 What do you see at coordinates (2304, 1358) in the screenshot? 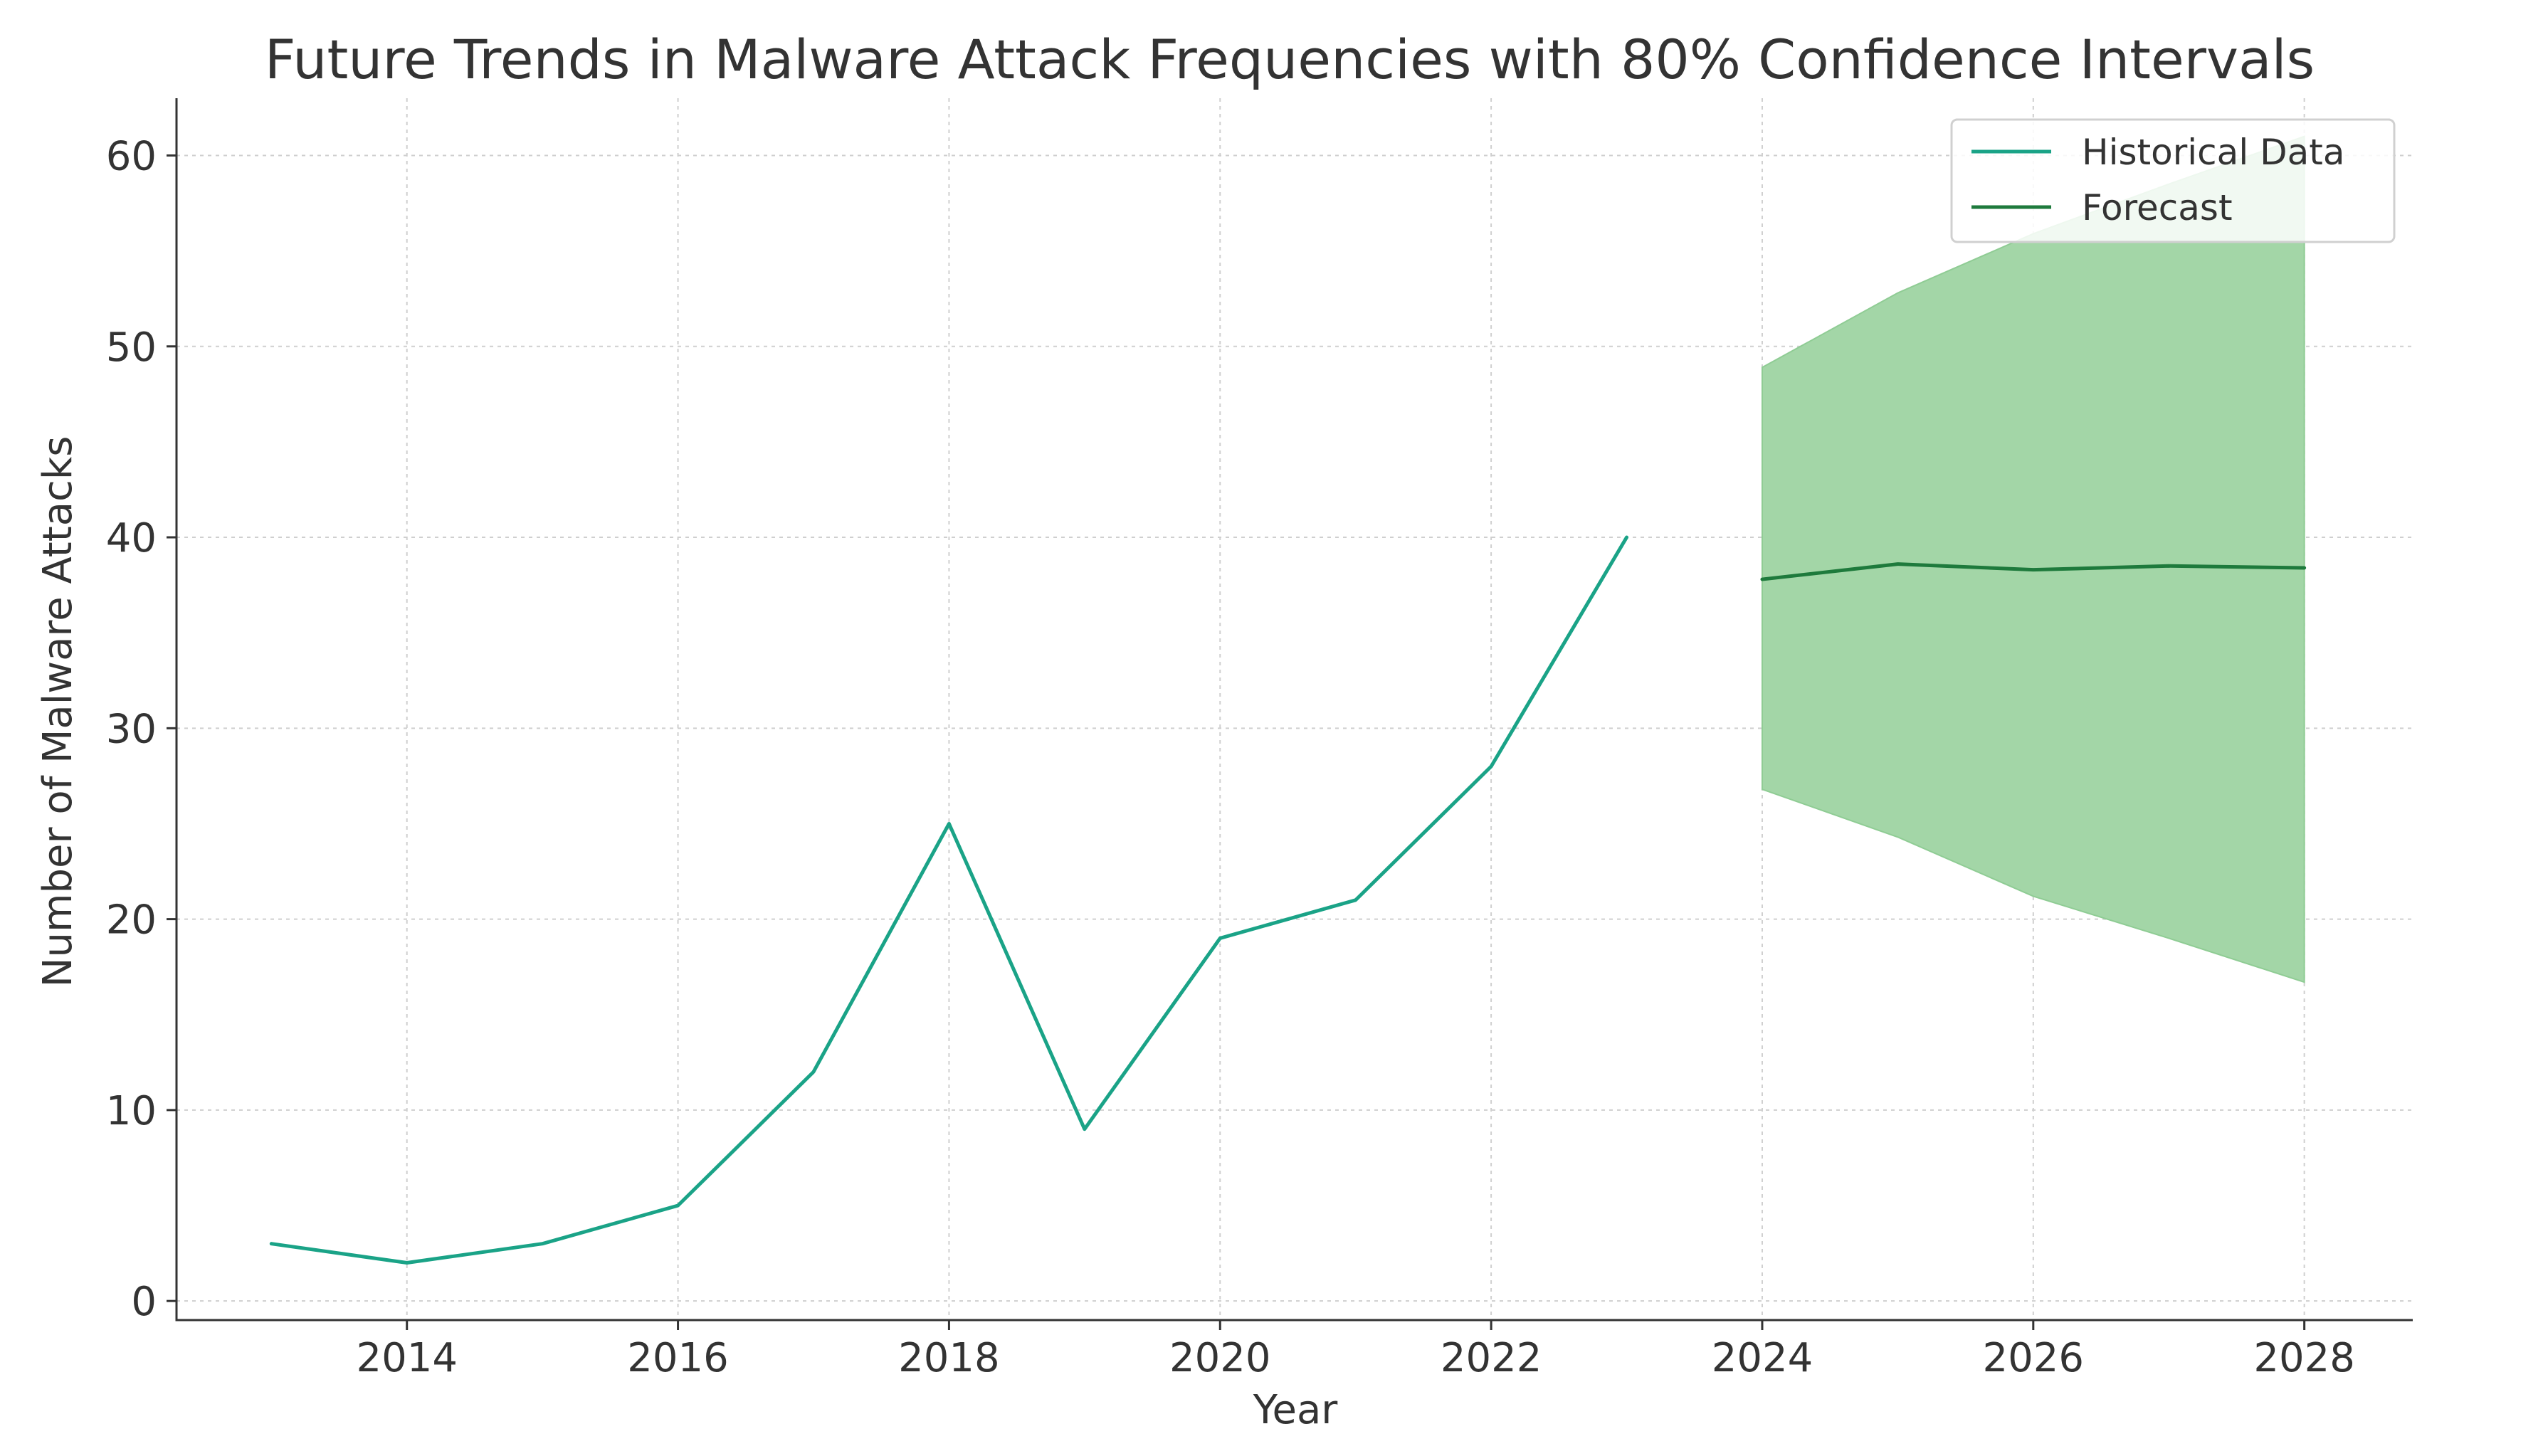
I see `x-tick-label: 2028` at bounding box center [2304, 1358].